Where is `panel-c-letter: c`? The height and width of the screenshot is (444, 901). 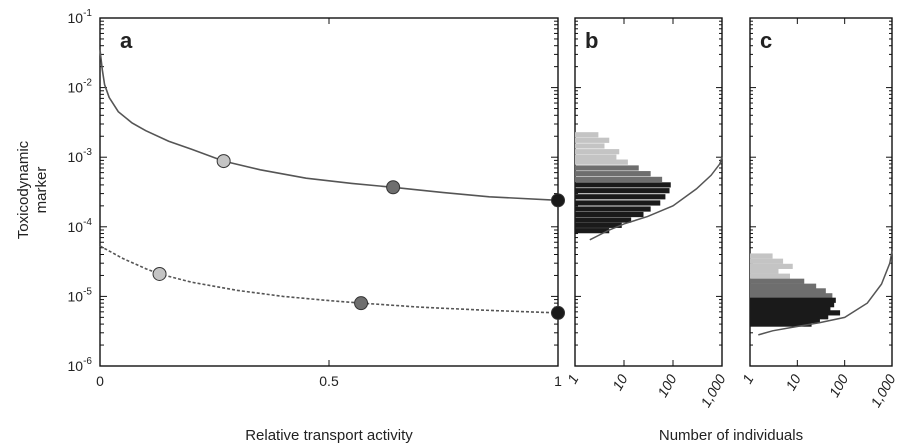 panel-c-letter: c is located at coordinates (766, 40).